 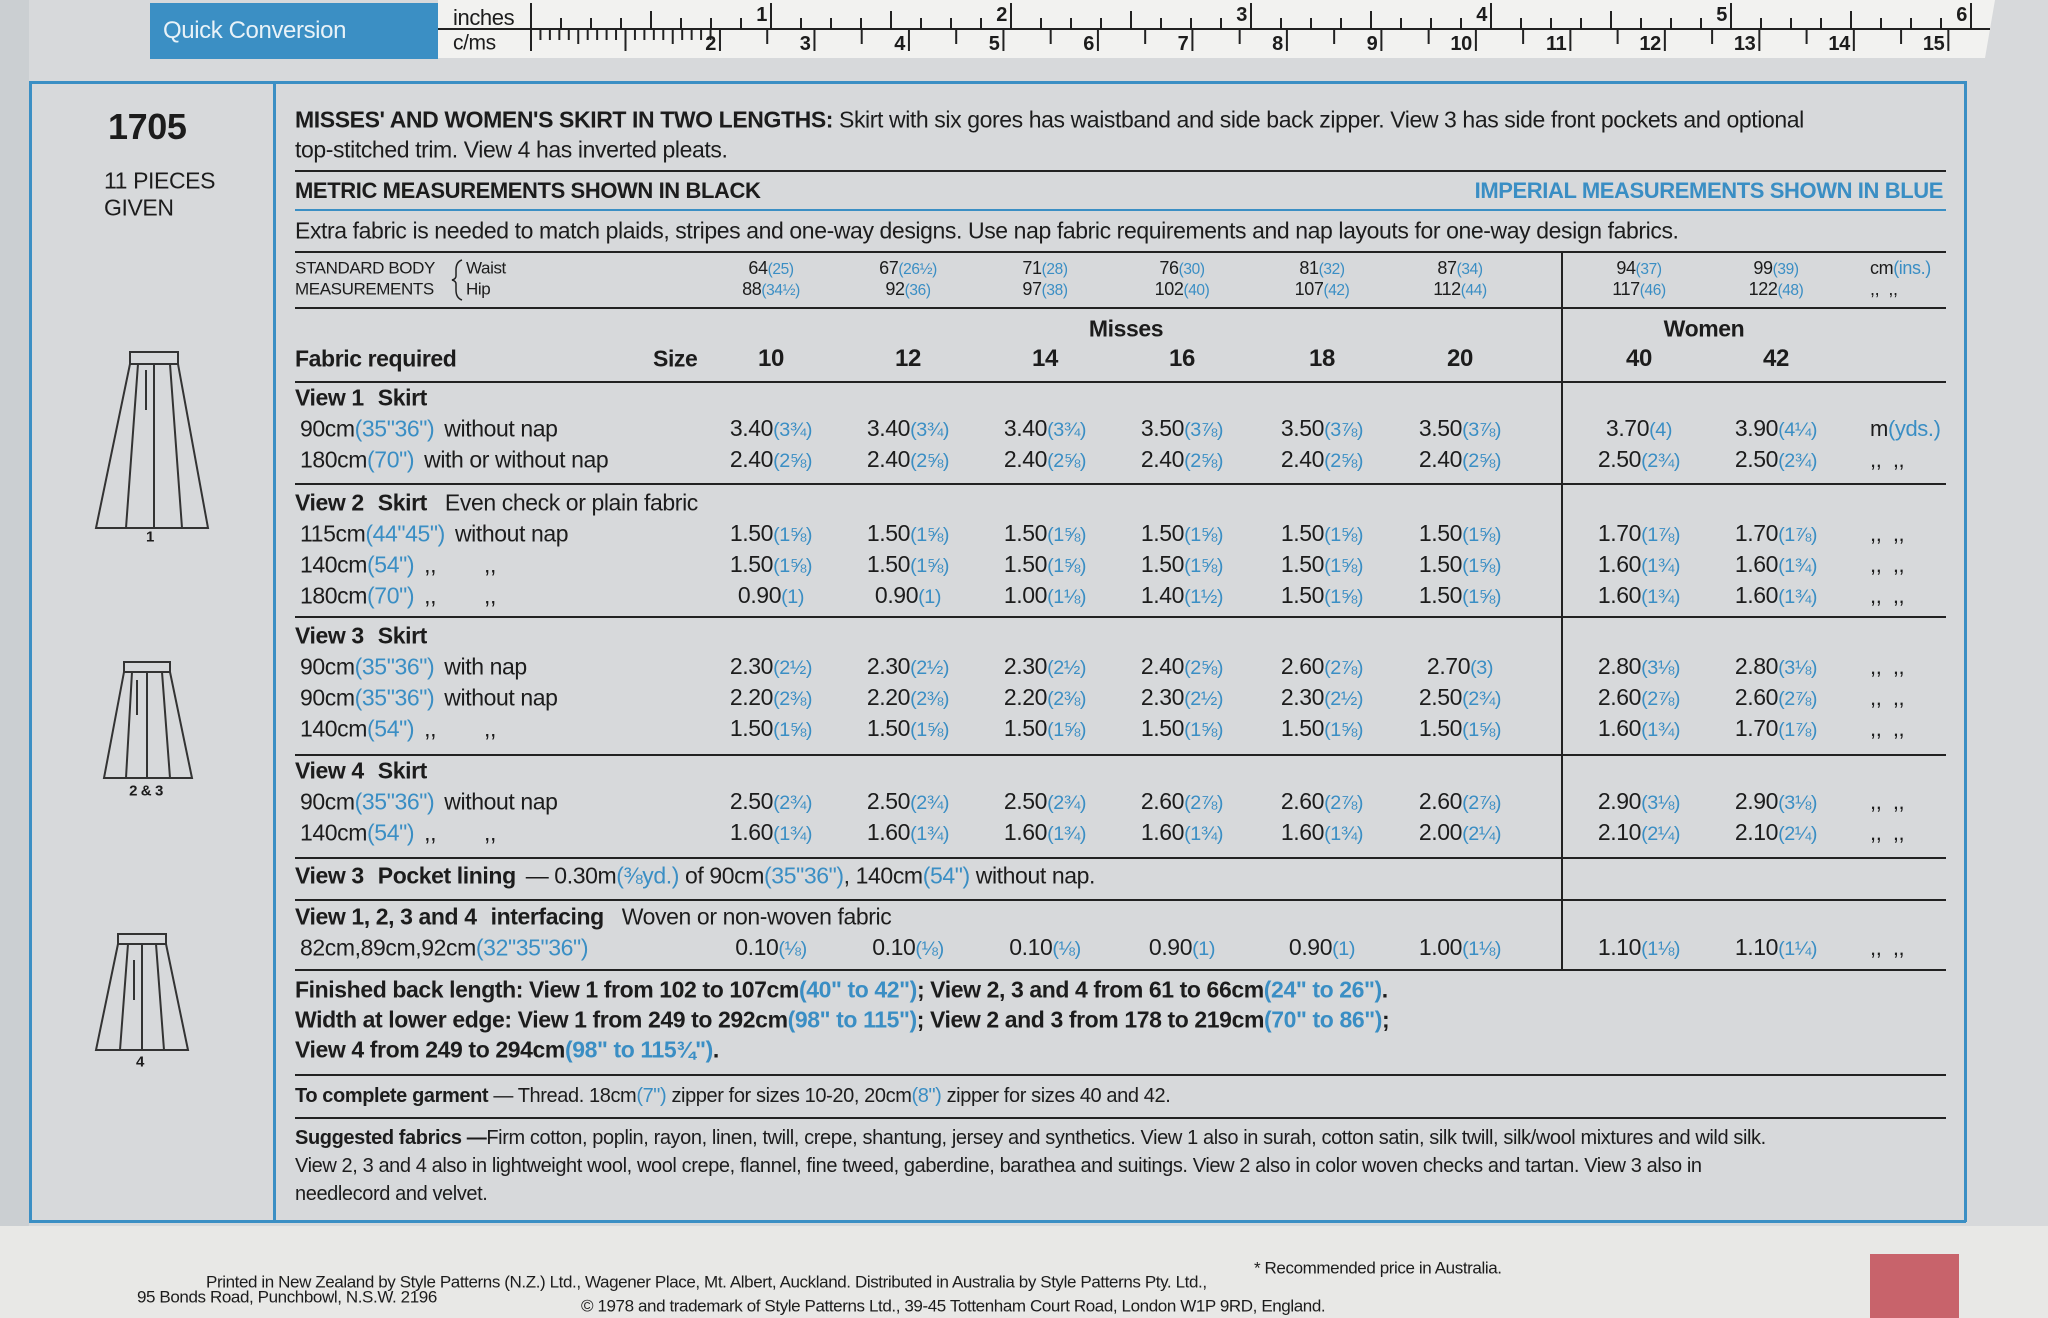 What do you see at coordinates (1162, 428) in the screenshot?
I see `metric-value: 3.50` at bounding box center [1162, 428].